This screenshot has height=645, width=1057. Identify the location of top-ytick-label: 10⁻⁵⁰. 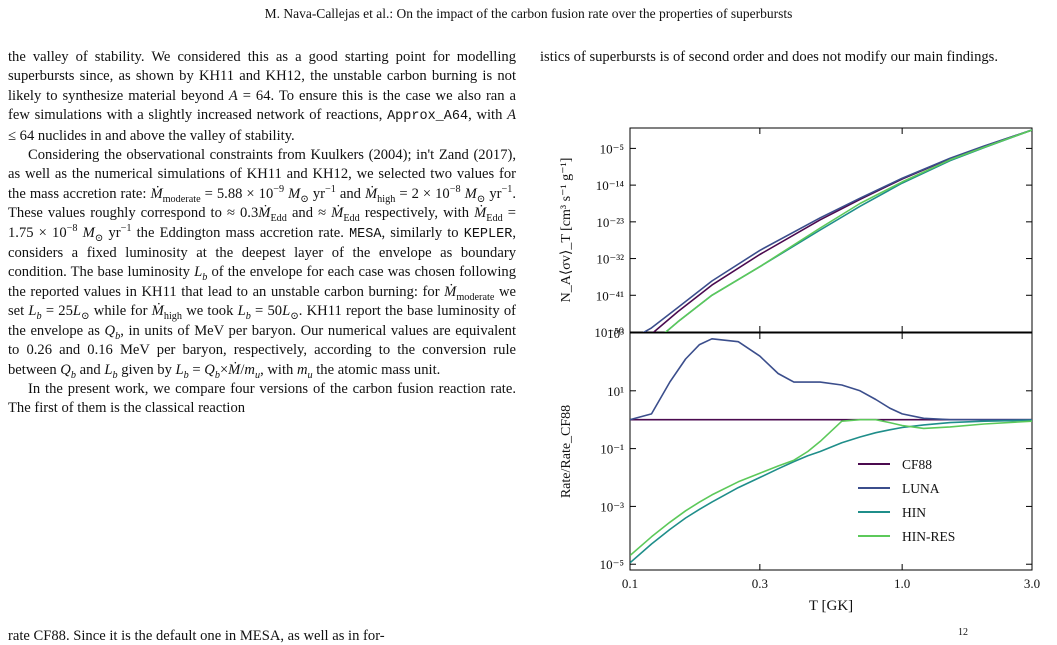
(609, 332).